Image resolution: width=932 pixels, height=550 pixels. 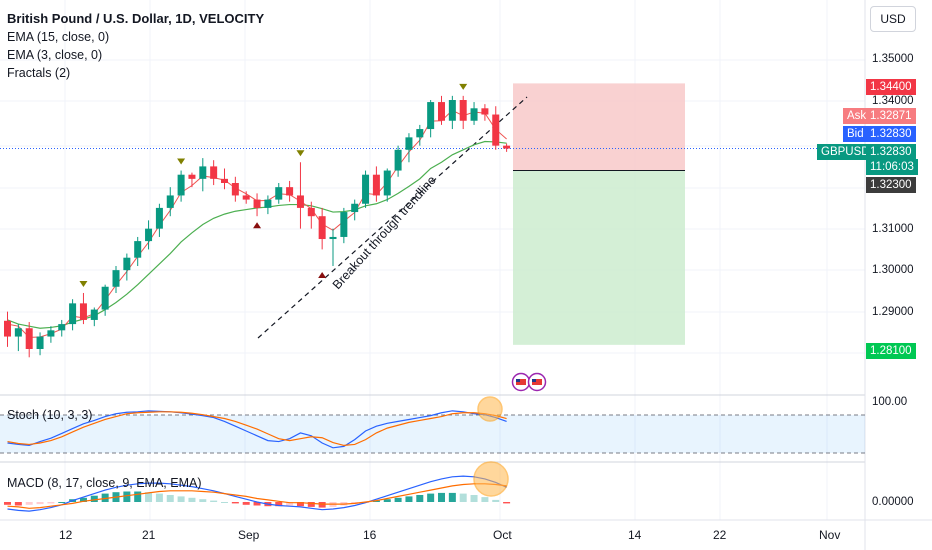 I want to click on stoch-d-line, so click(x=257, y=429).